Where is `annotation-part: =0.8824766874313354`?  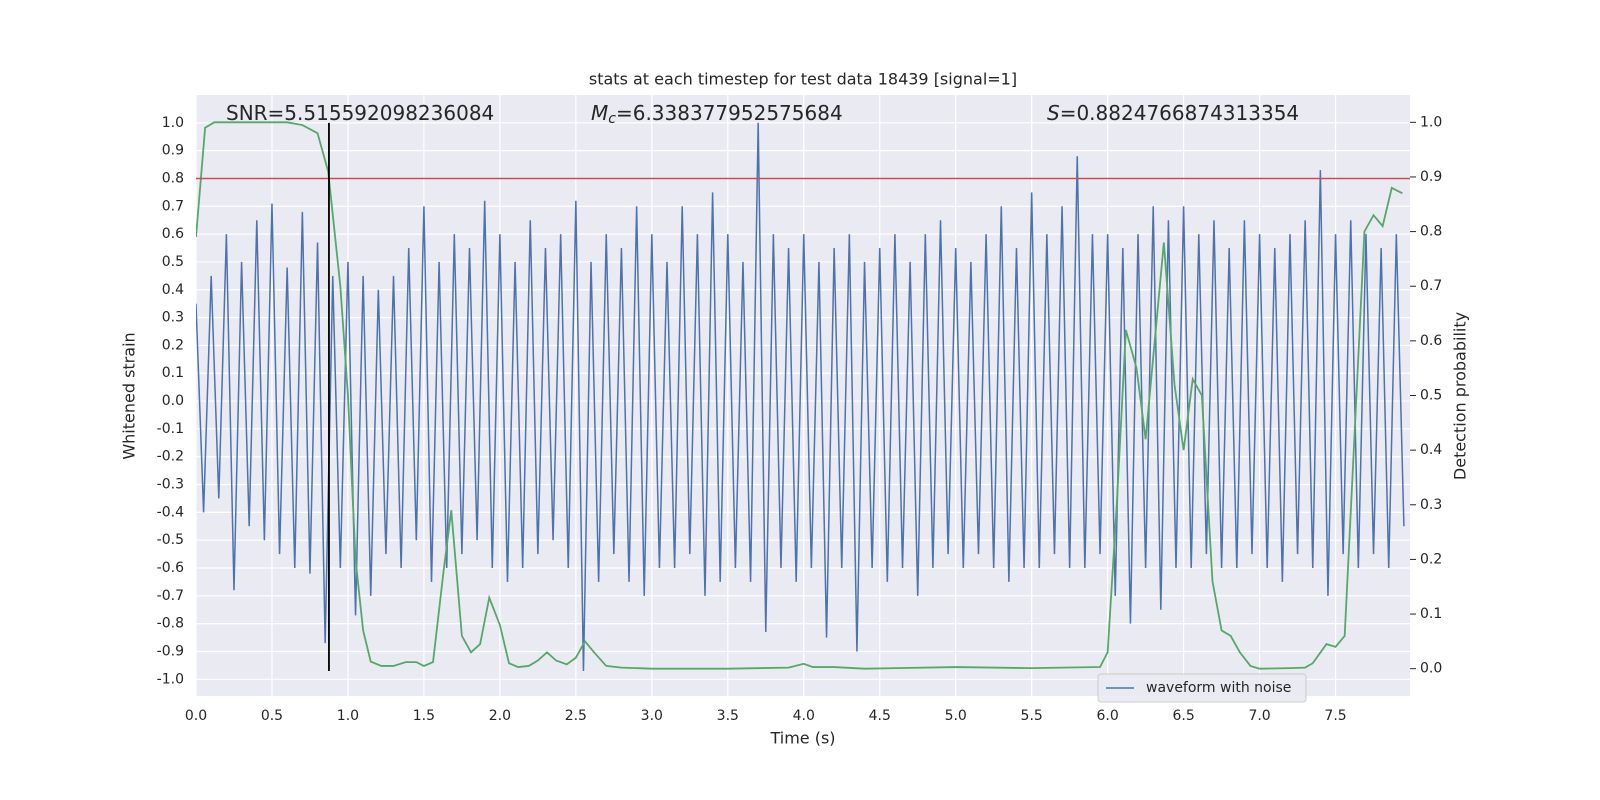
annotation-part: =0.8824766874313354 is located at coordinates (1179, 113).